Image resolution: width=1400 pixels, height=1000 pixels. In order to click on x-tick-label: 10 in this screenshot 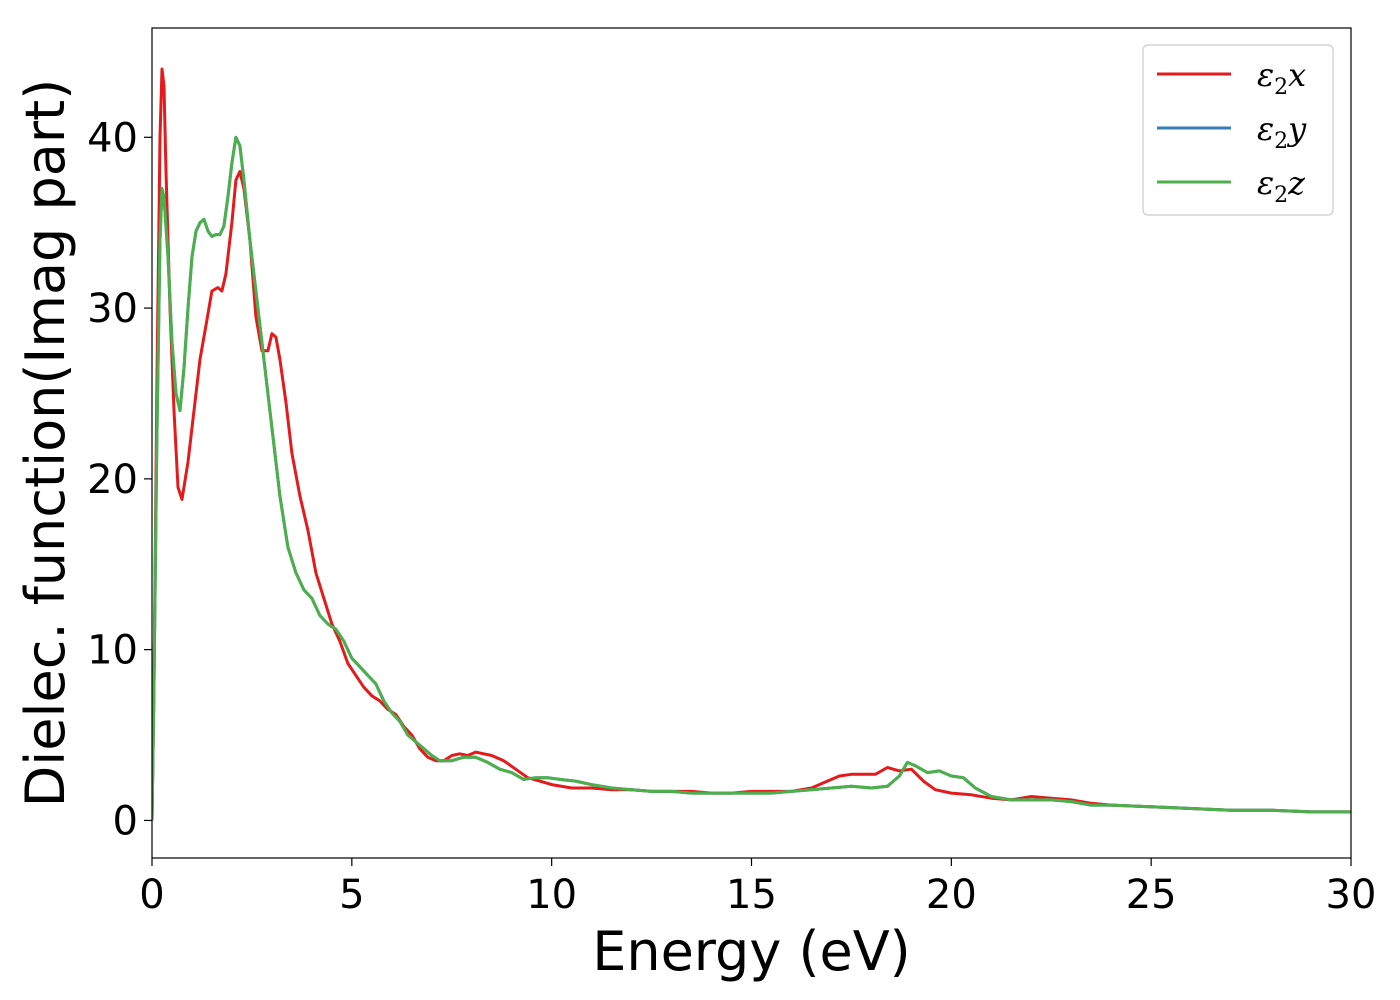, I will do `click(551, 895)`.